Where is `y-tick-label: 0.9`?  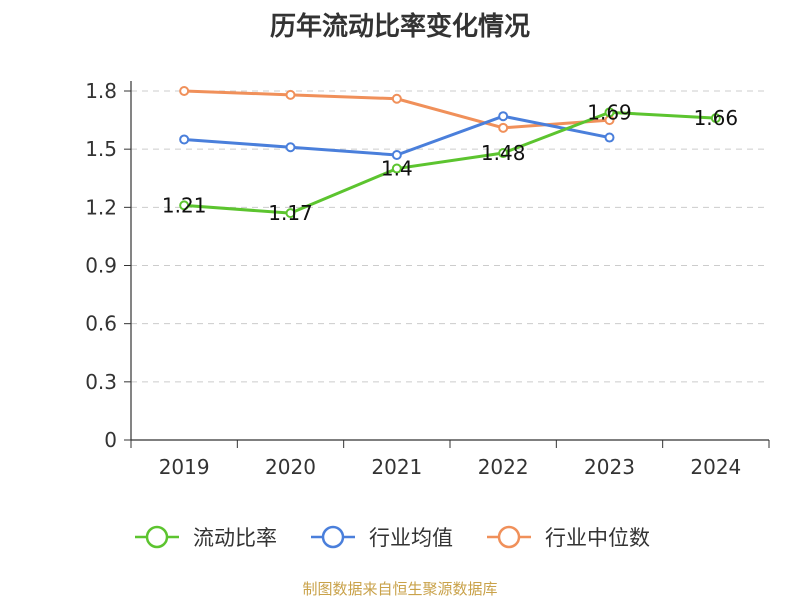 y-tick-label: 0.9 is located at coordinates (101, 266).